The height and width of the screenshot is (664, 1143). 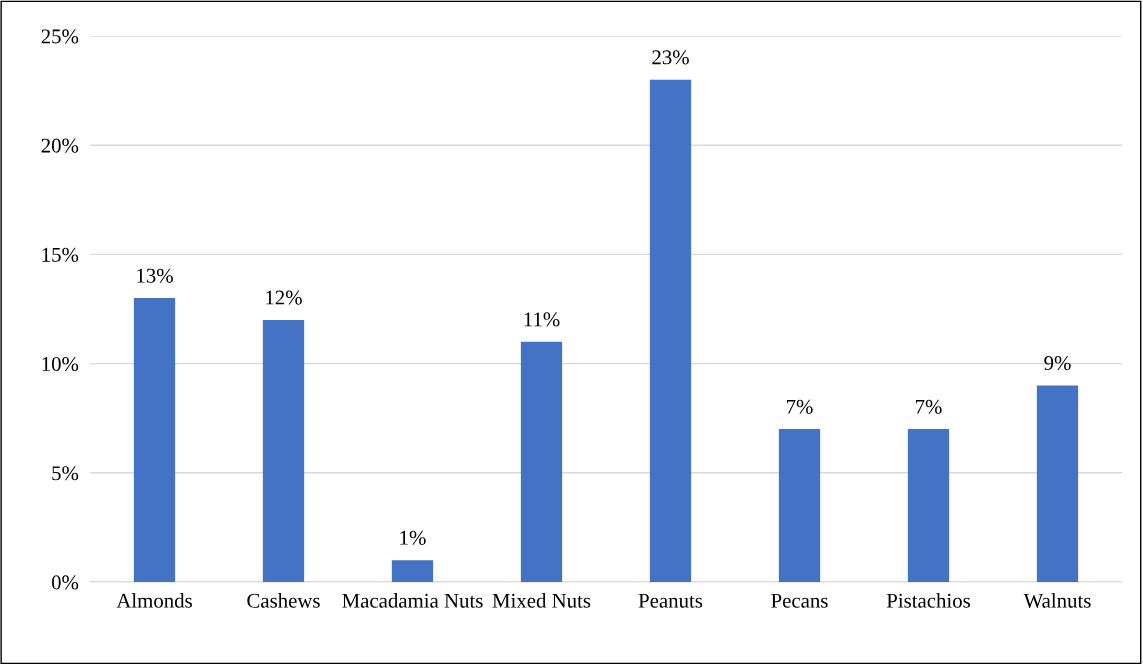 What do you see at coordinates (283, 600) in the screenshot?
I see `x-tick-label: Cashews` at bounding box center [283, 600].